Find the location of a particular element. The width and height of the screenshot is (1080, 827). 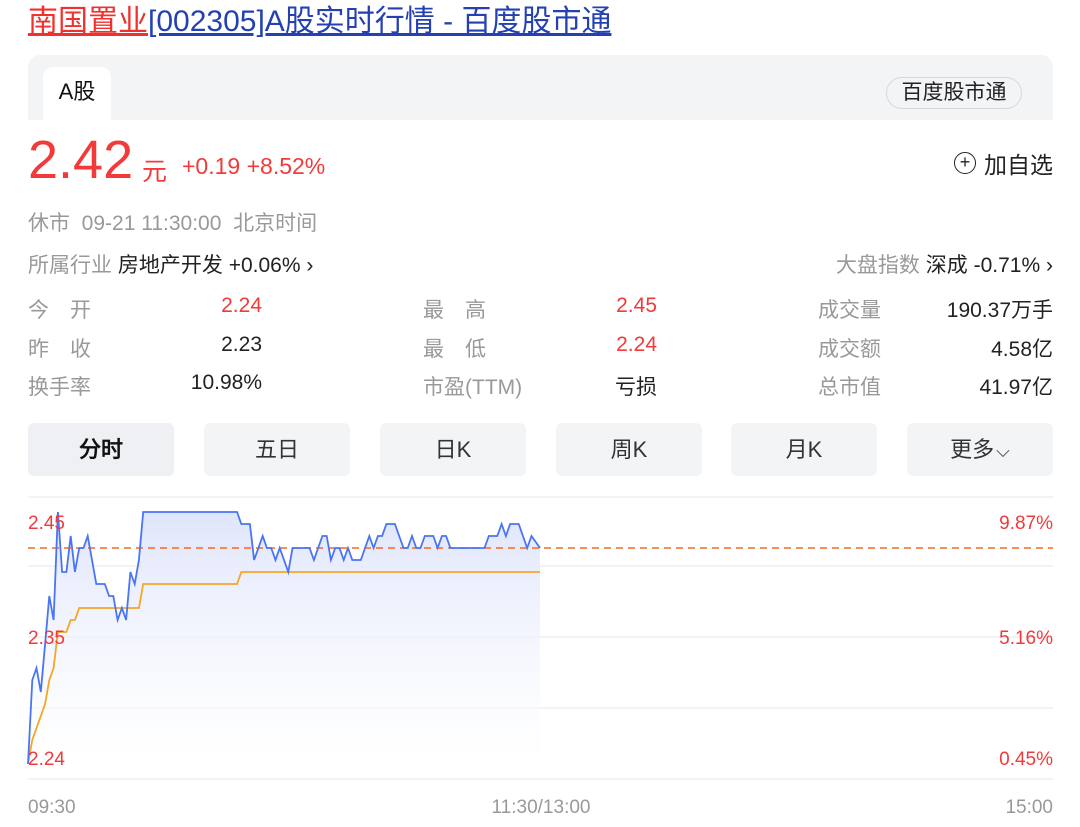

industry-change: +0.06% is located at coordinates (264, 265).